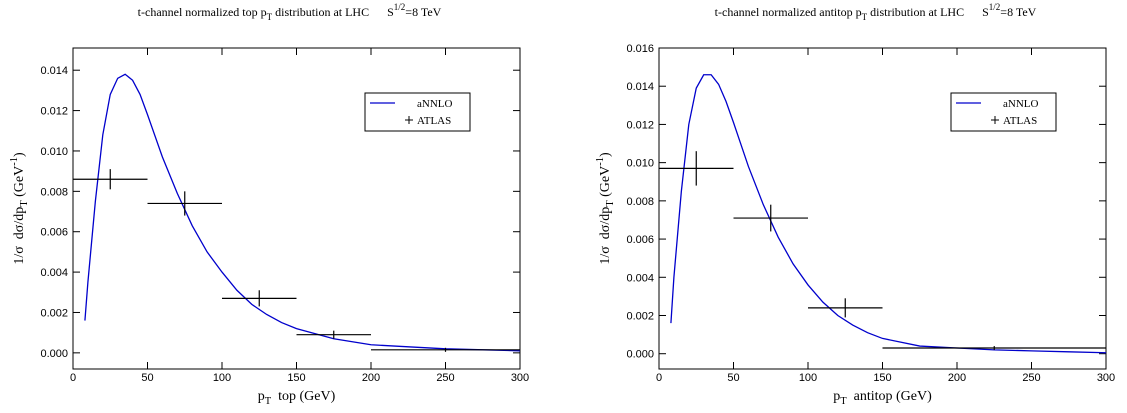 The image size is (1127, 413). Describe the element at coordinates (640, 49) in the screenshot. I see `y-tick-label: 0.016` at that location.